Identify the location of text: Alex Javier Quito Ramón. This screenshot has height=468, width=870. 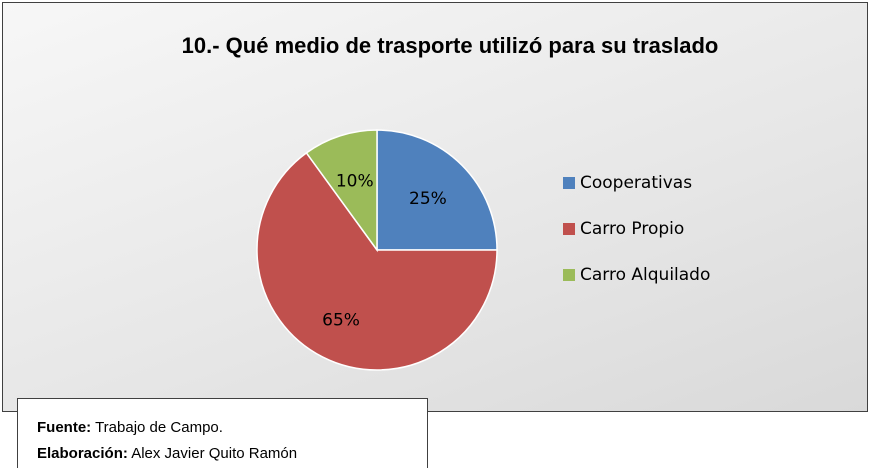
(214, 453).